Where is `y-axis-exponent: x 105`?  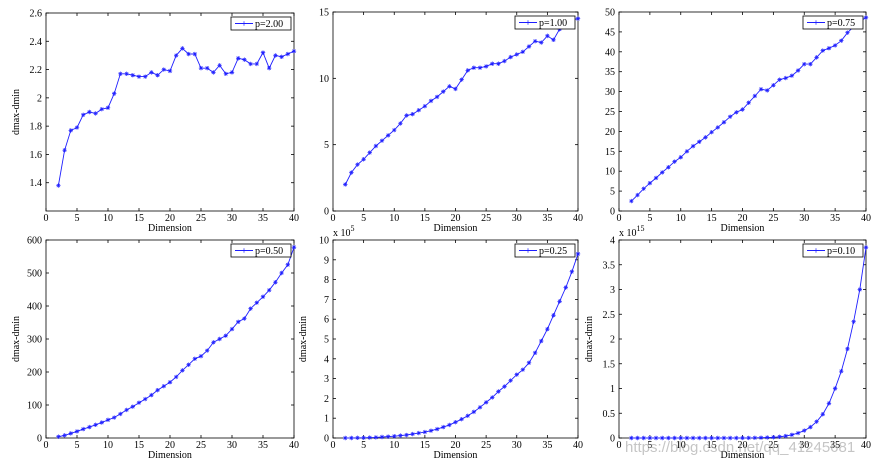
y-axis-exponent: x 105 is located at coordinates (344, 231).